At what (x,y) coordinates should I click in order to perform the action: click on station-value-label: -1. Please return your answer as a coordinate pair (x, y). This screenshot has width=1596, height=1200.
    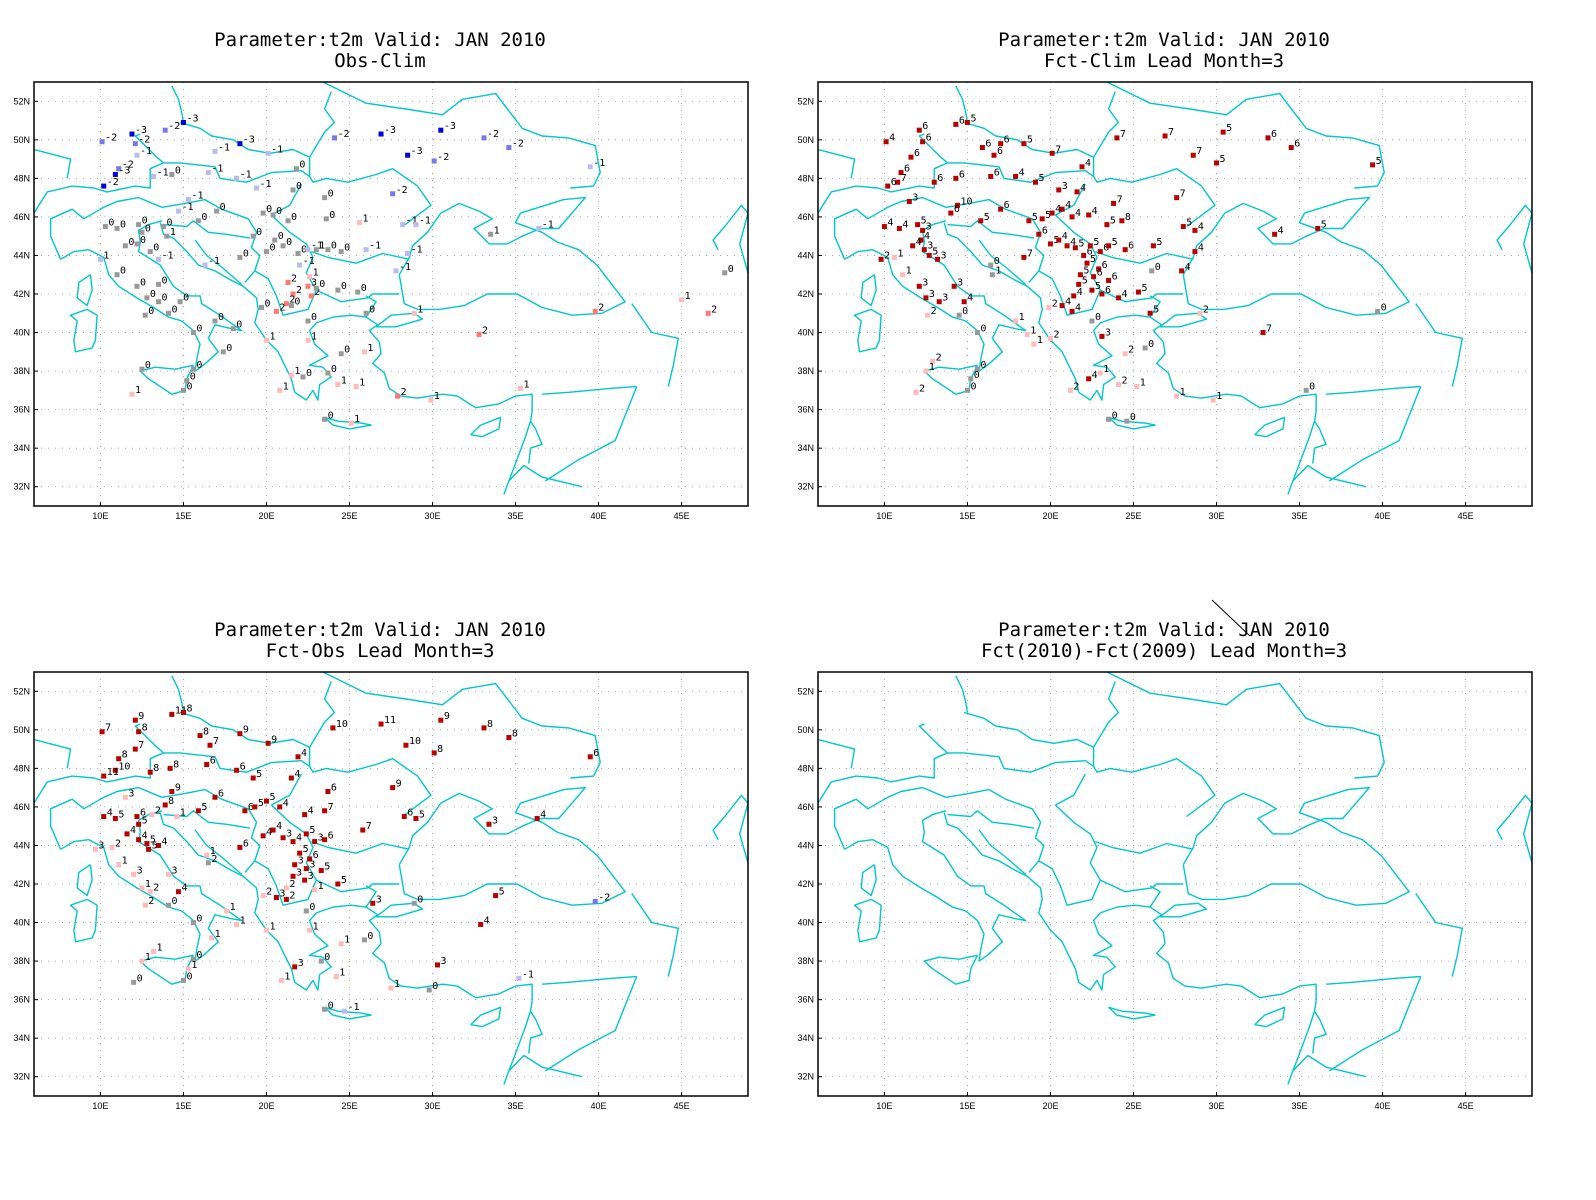
    Looking at the image, I should click on (405, 267).